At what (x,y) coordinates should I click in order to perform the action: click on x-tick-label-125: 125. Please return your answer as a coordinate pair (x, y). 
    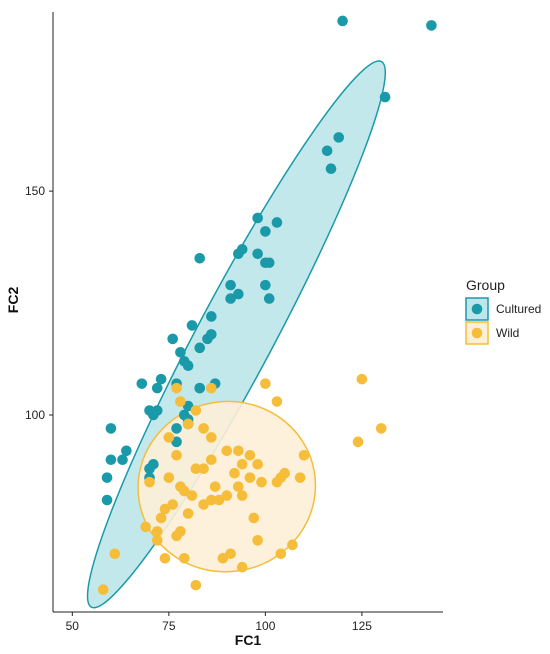
    Looking at the image, I should click on (362, 626).